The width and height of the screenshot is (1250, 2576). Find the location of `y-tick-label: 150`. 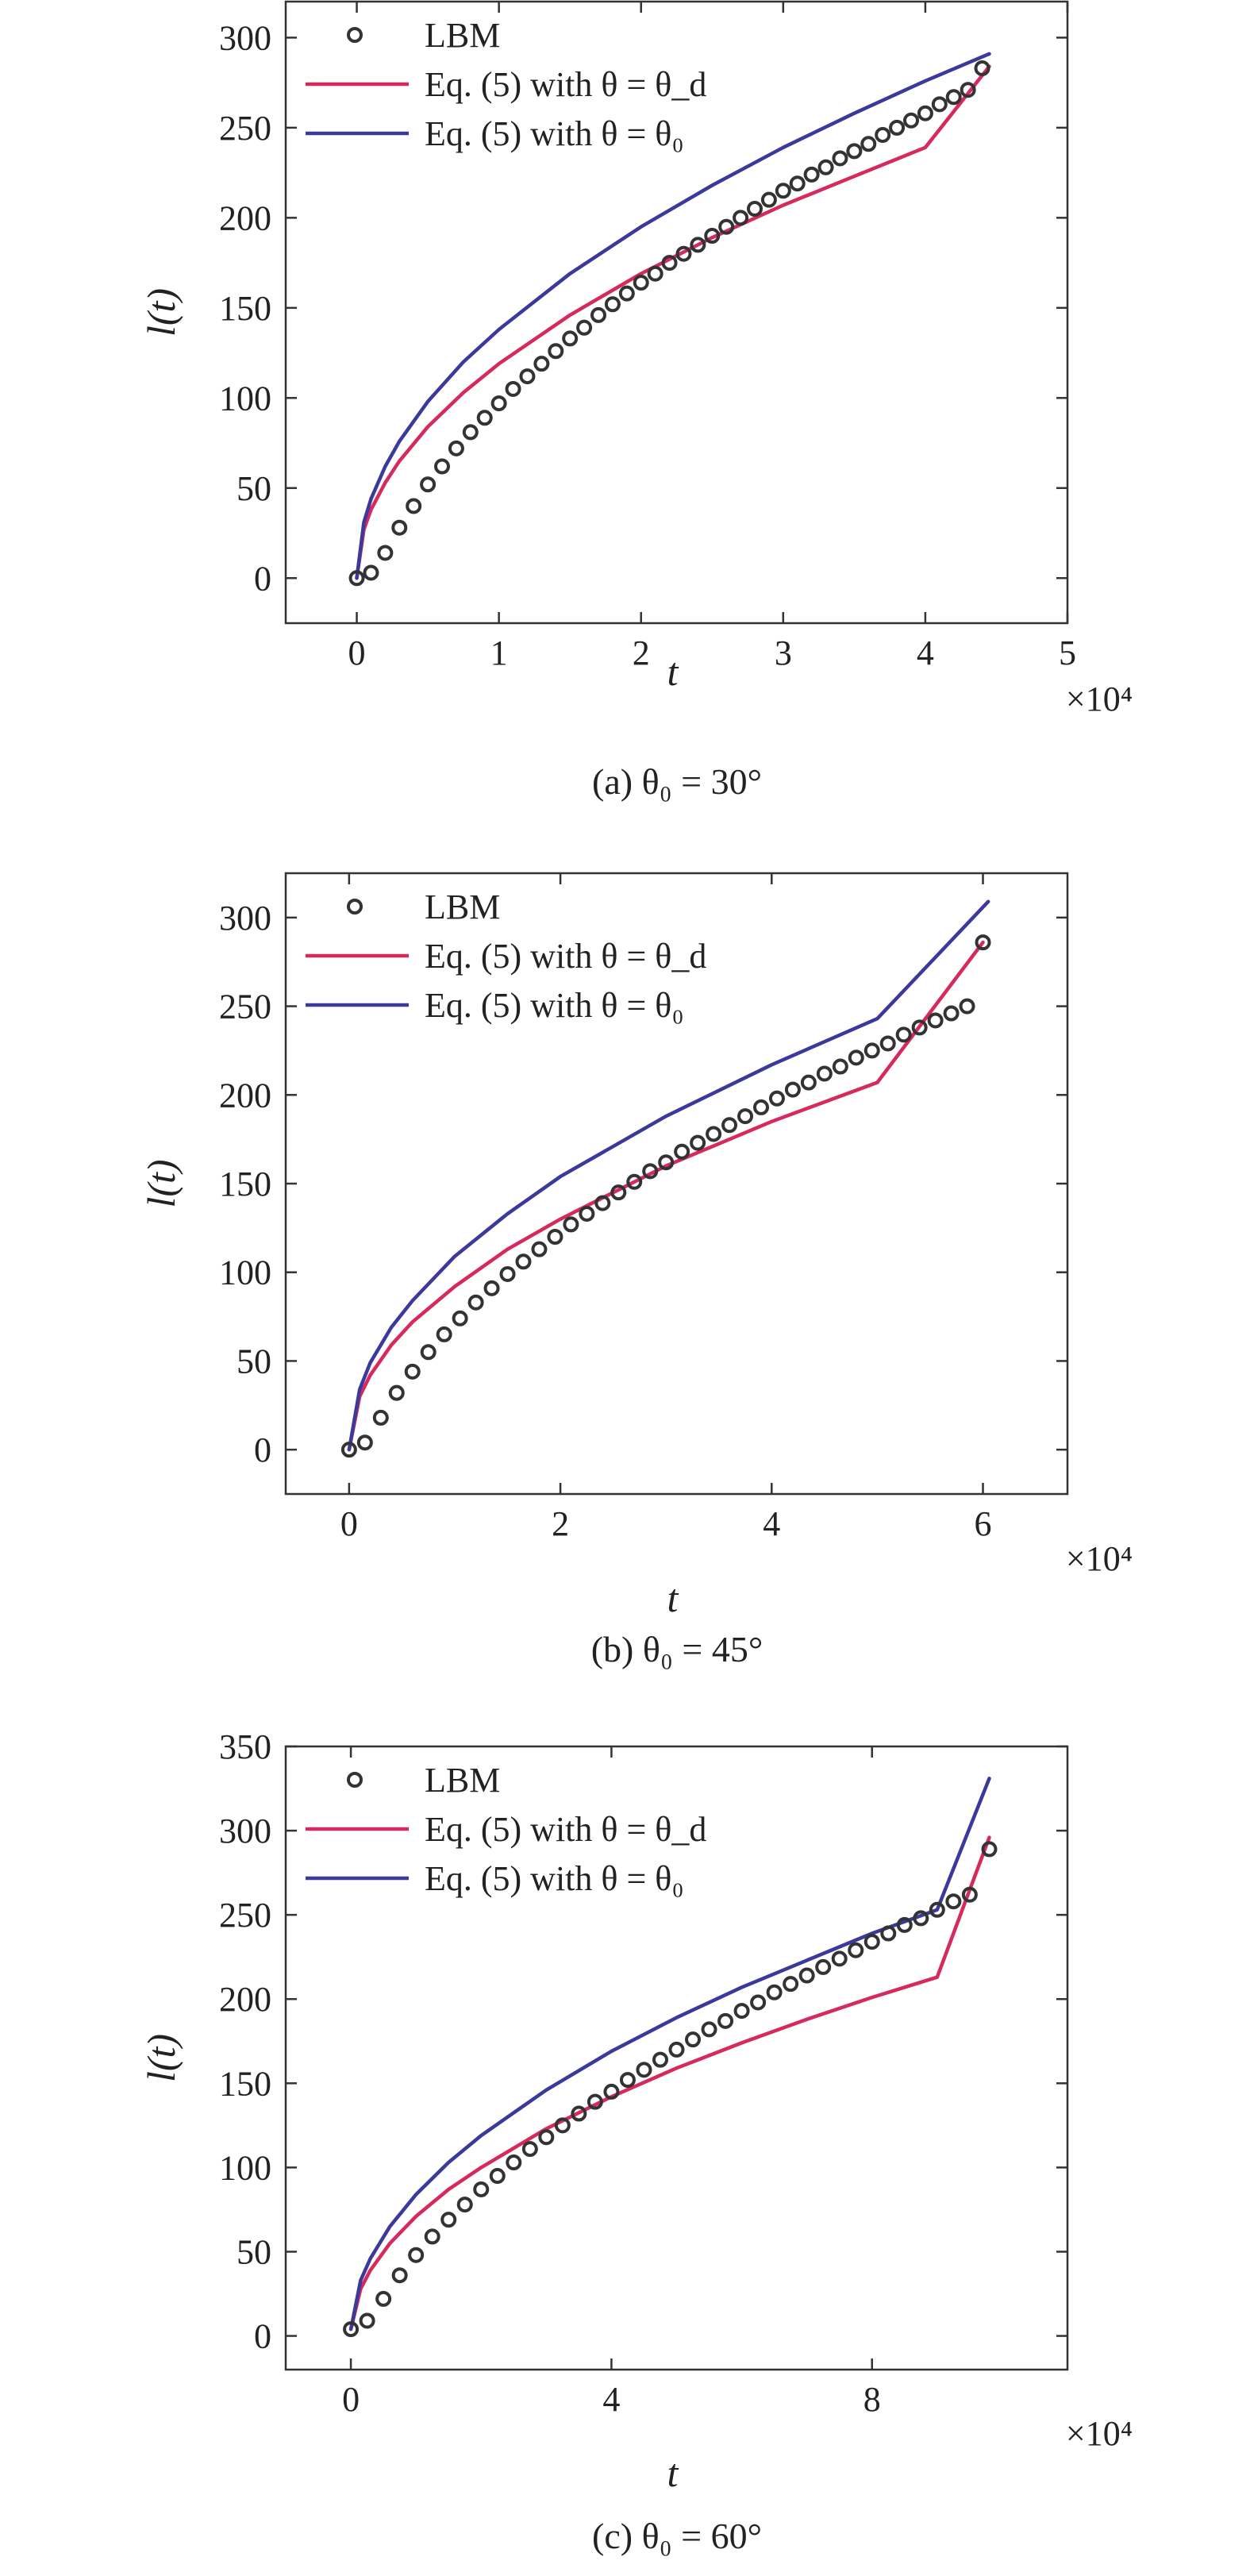

y-tick-label: 150 is located at coordinates (245, 308).